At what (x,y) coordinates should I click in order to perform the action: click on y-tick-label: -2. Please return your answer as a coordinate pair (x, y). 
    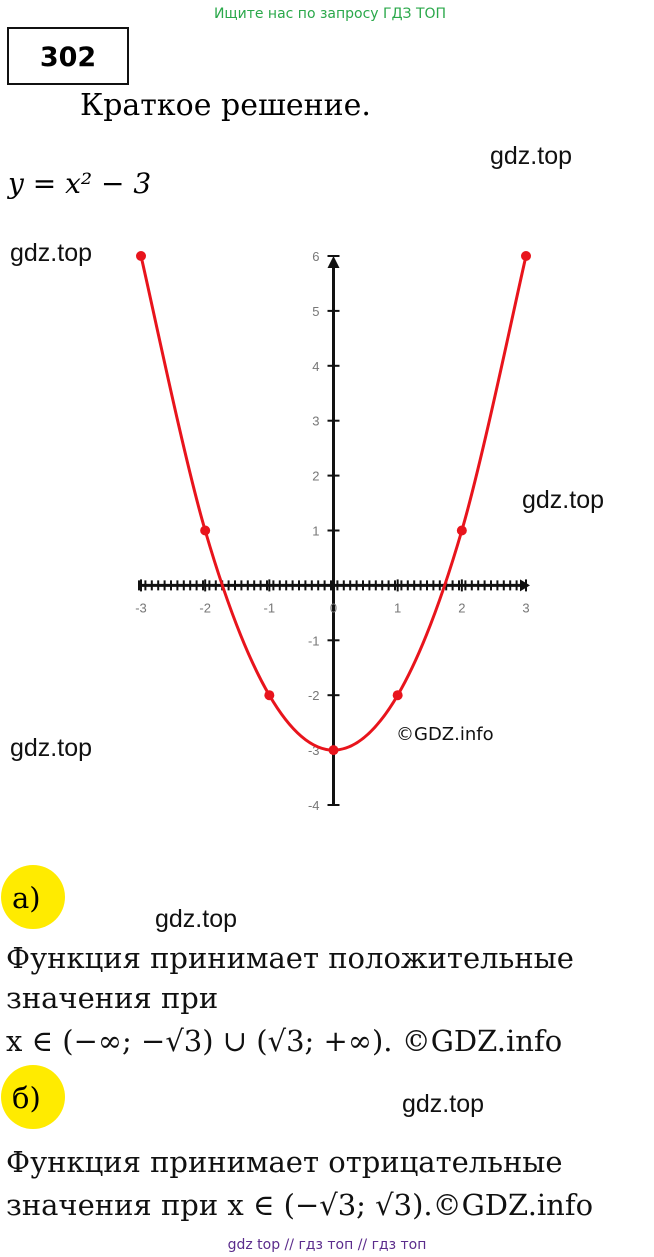
    Looking at the image, I should click on (314, 695).